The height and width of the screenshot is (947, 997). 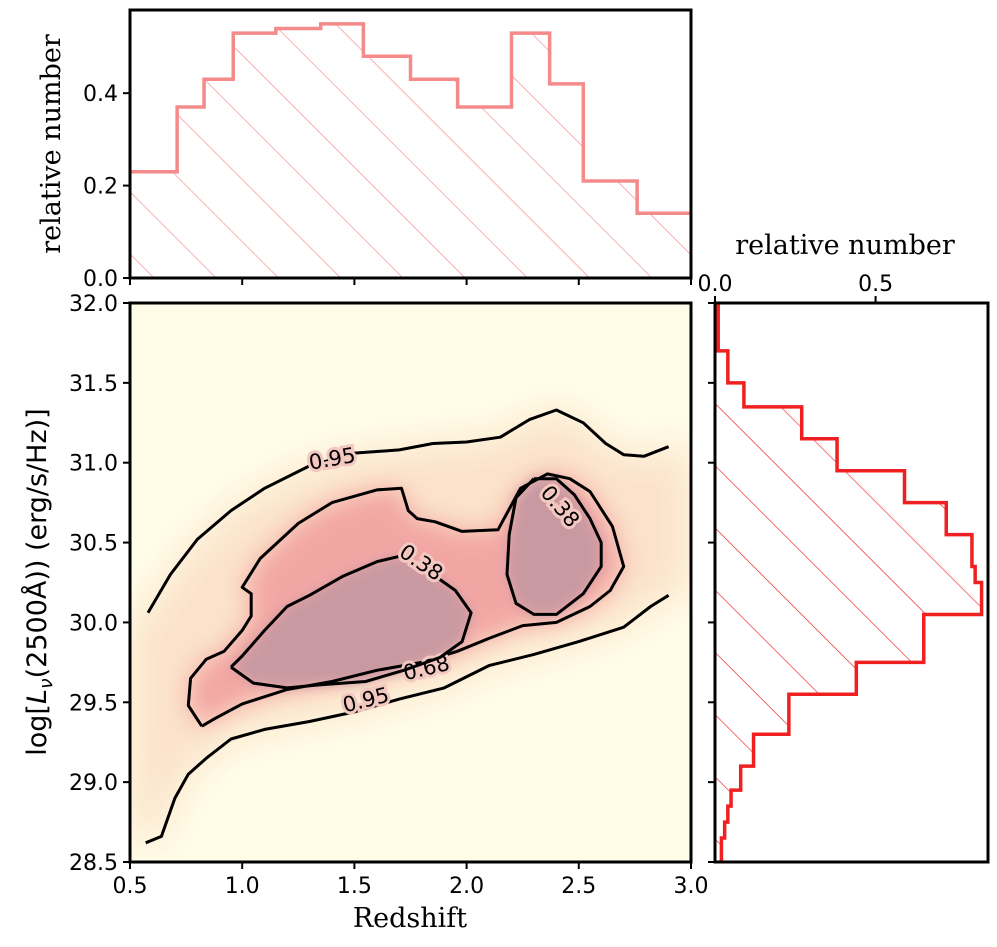 What do you see at coordinates (93, 544) in the screenshot?
I see `main-ytick-label: 30.5` at bounding box center [93, 544].